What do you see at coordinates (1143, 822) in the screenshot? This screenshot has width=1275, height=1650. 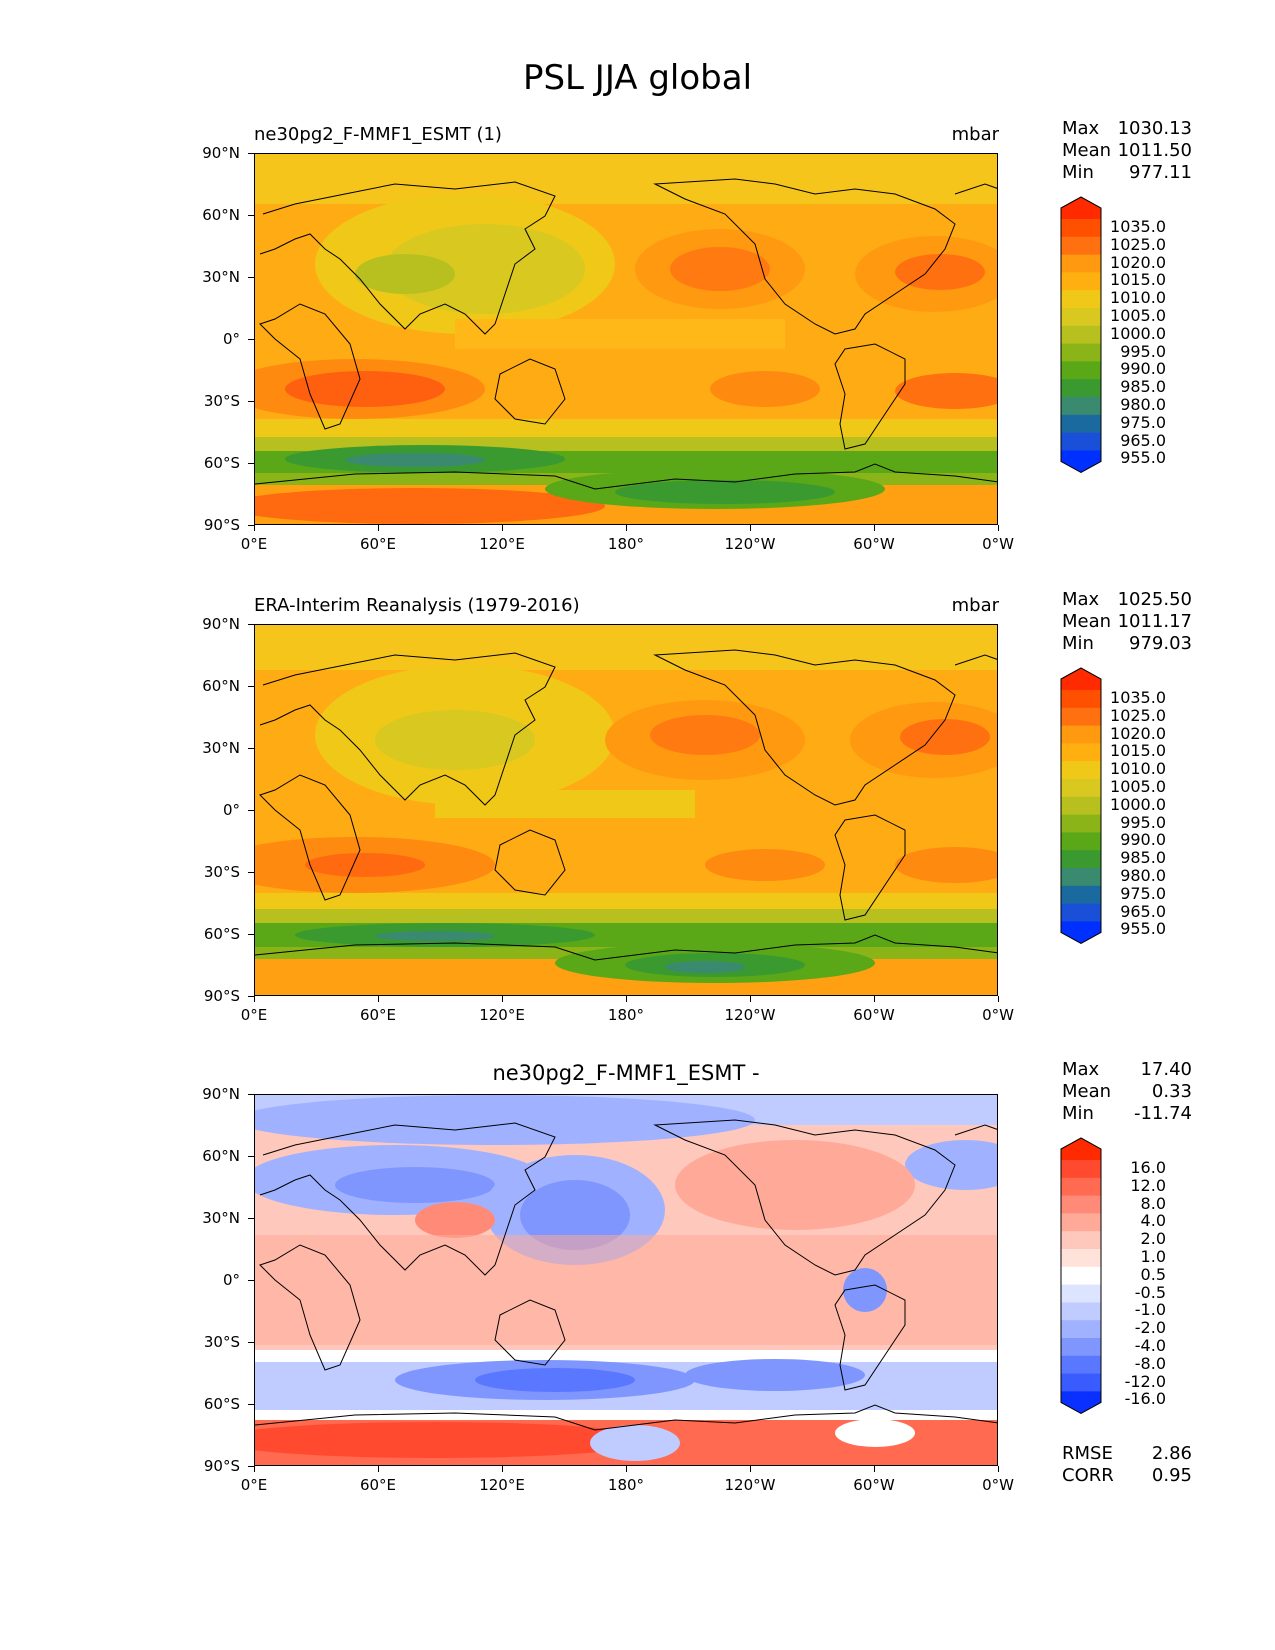 I see `colorbar-tick-label: 995.0` at bounding box center [1143, 822].